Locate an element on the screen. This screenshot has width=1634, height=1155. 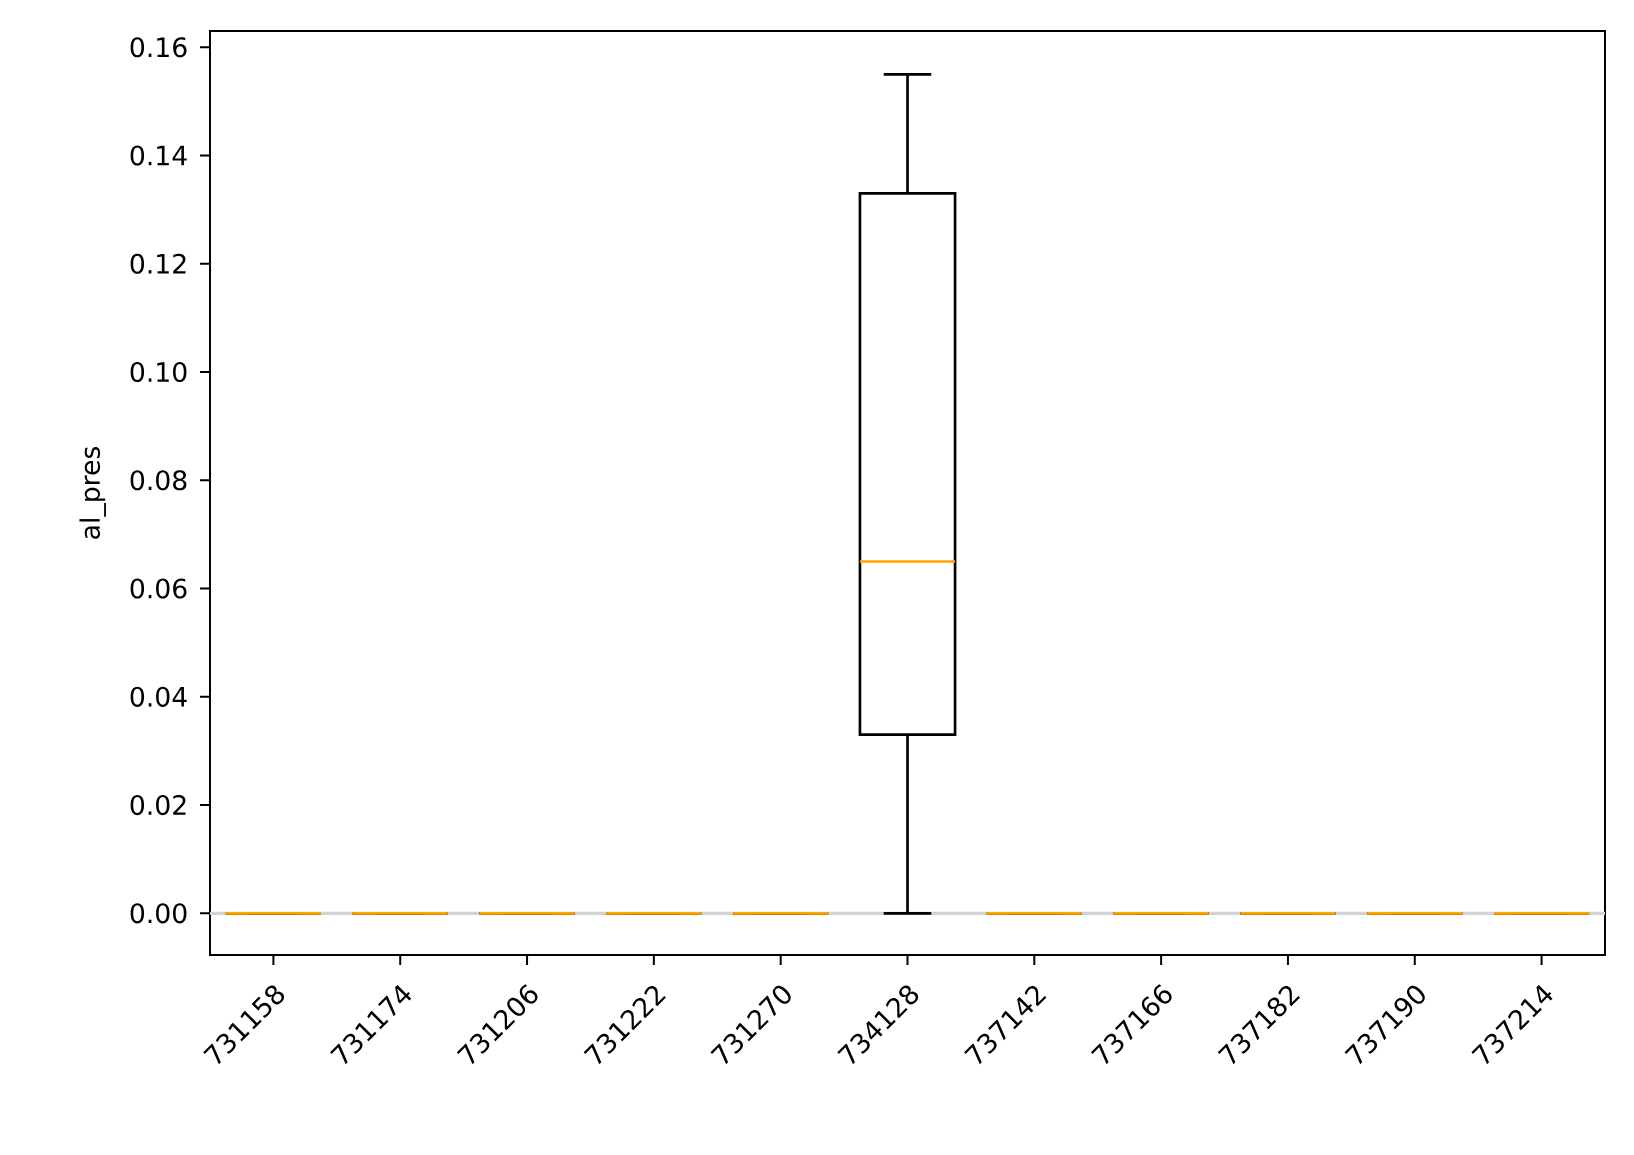
y-tick-label: 0.14 is located at coordinates (158, 155).